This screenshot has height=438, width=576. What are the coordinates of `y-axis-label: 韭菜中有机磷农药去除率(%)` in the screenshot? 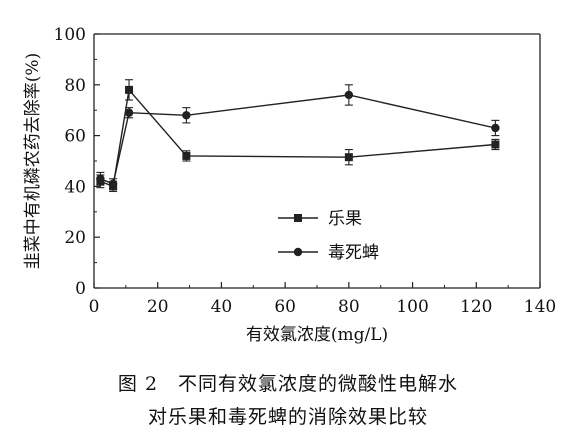 It's located at (33, 161).